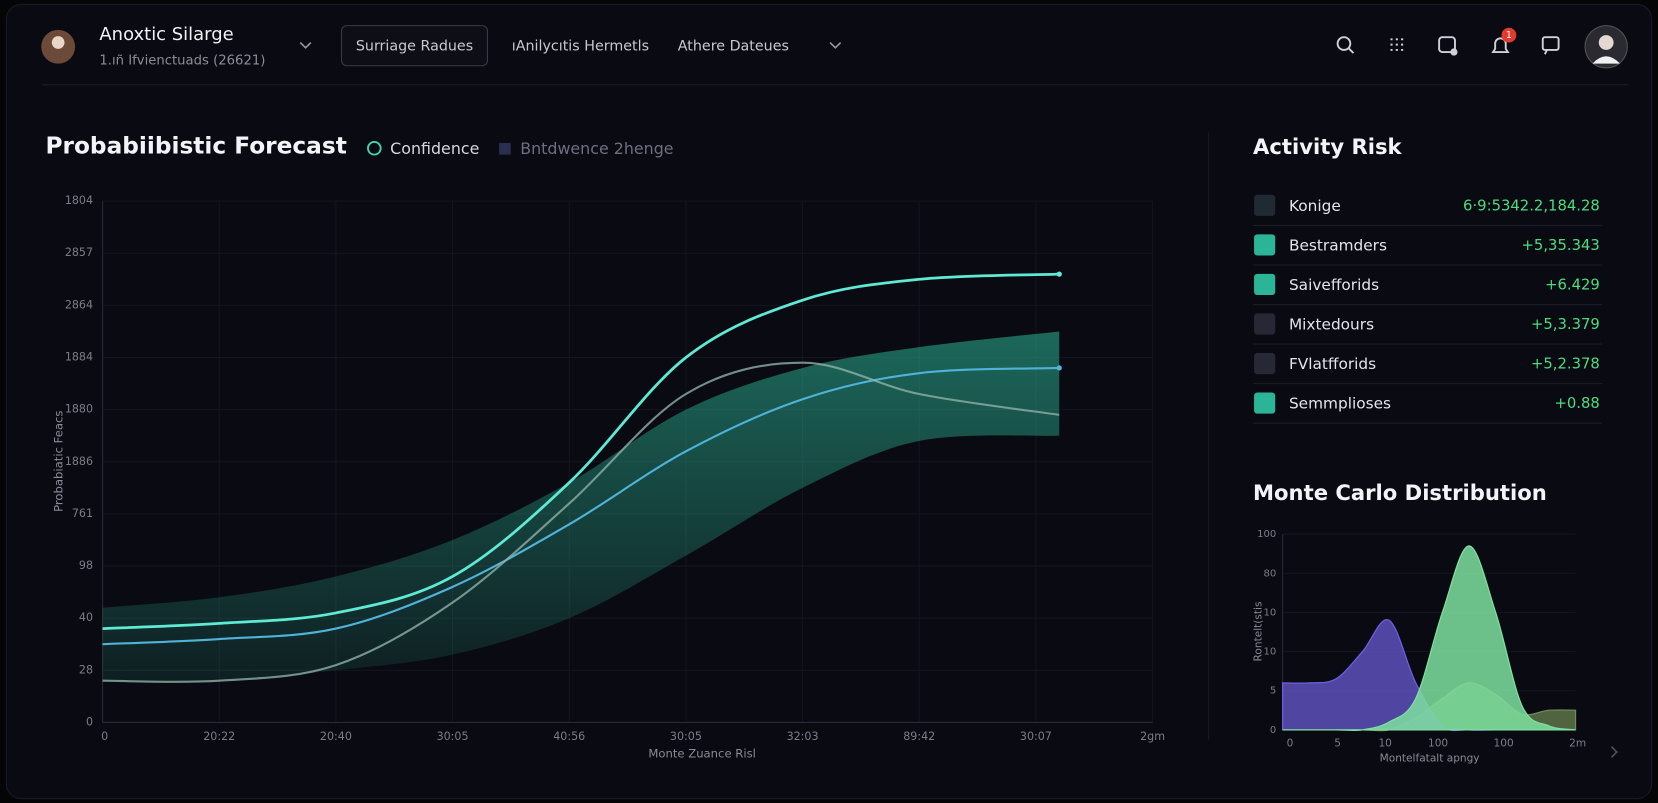  What do you see at coordinates (569, 736) in the screenshot?
I see `x-tick-label: 40:56` at bounding box center [569, 736].